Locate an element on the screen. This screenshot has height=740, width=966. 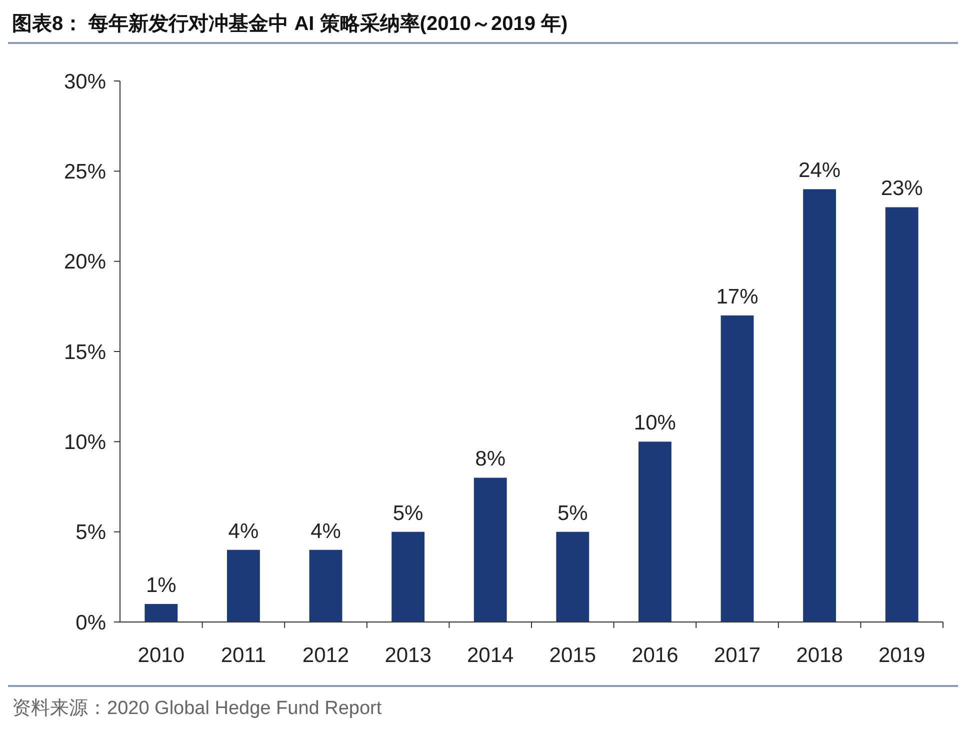
chart-title: 图表8： 每年新发行对冲基金中 AI 策略采纳率(2010～2019 年) is located at coordinates (290, 23).